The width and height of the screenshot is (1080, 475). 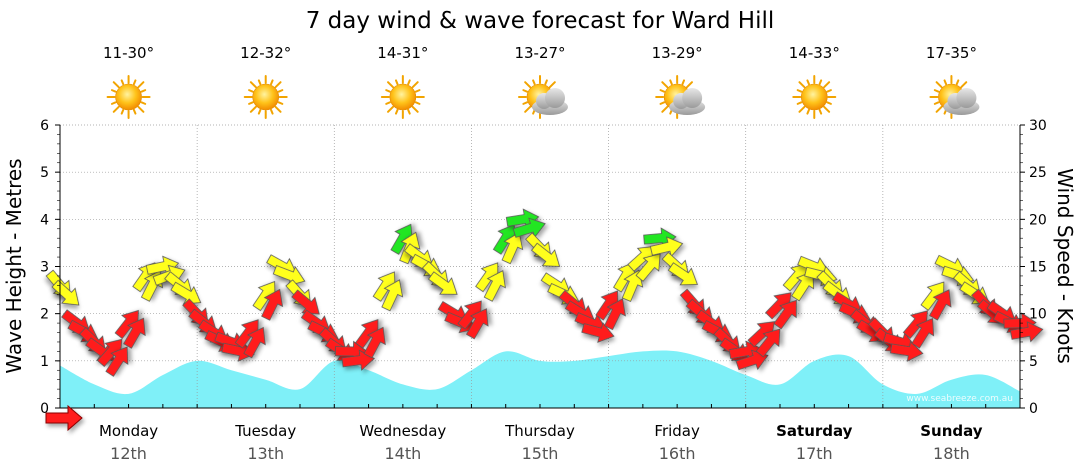 What do you see at coordinates (539, 53) in the screenshot?
I see `day-temperature: 13-27°` at bounding box center [539, 53].